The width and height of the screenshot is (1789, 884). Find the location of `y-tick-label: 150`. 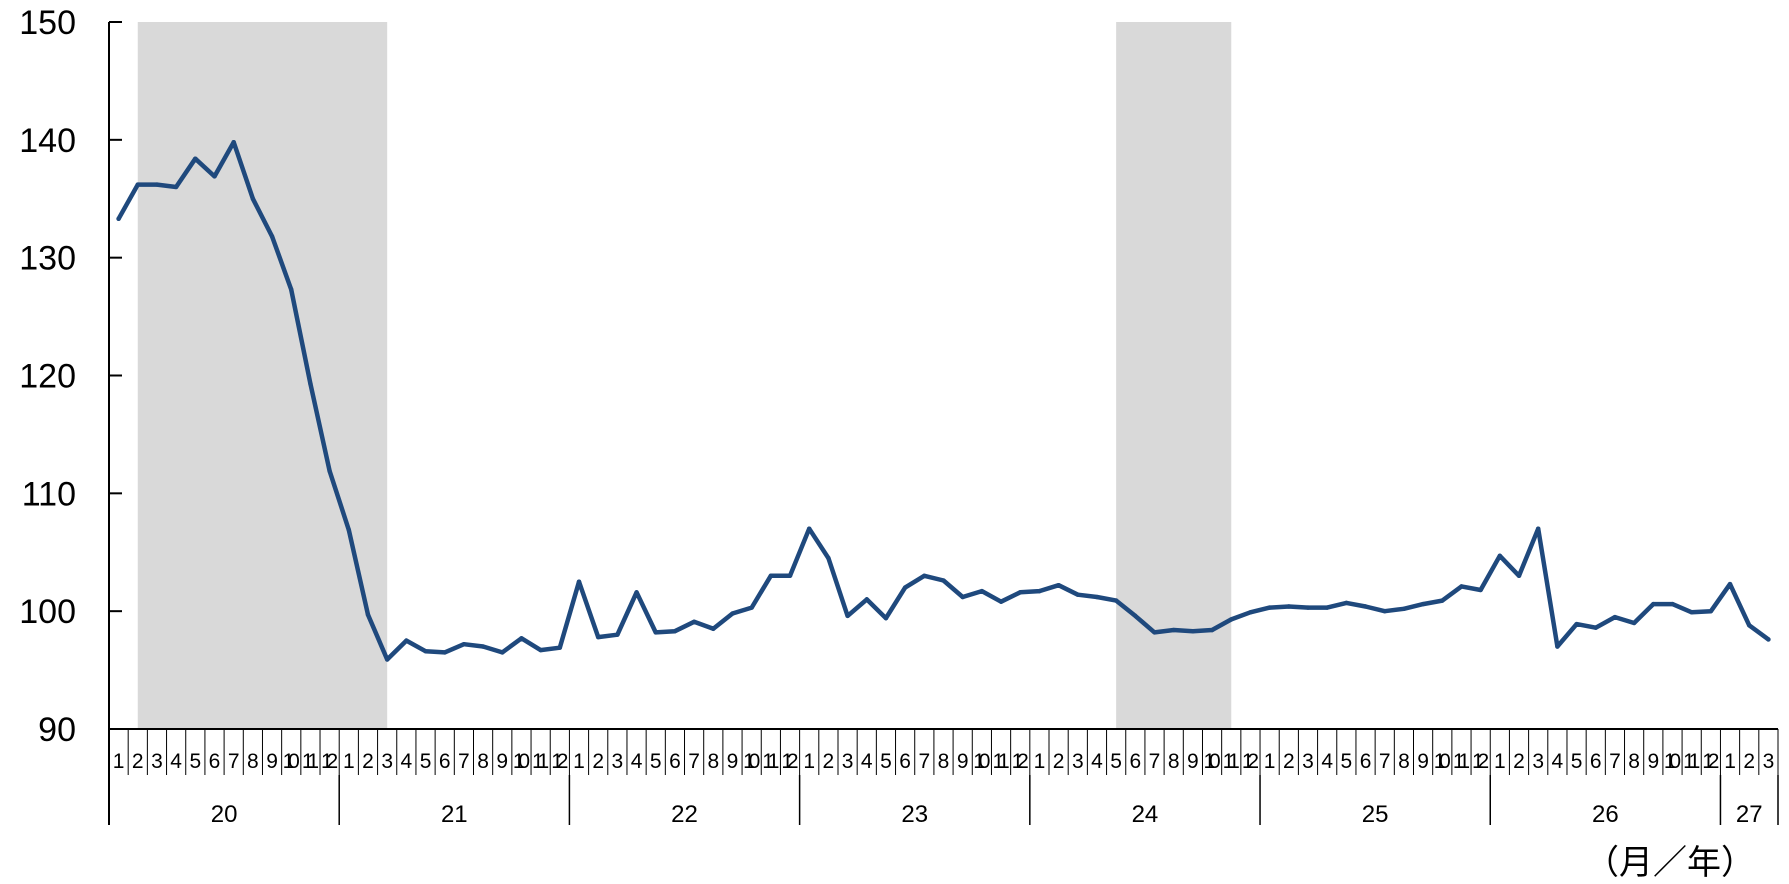

y-tick-label: 150 is located at coordinates (47, 23).